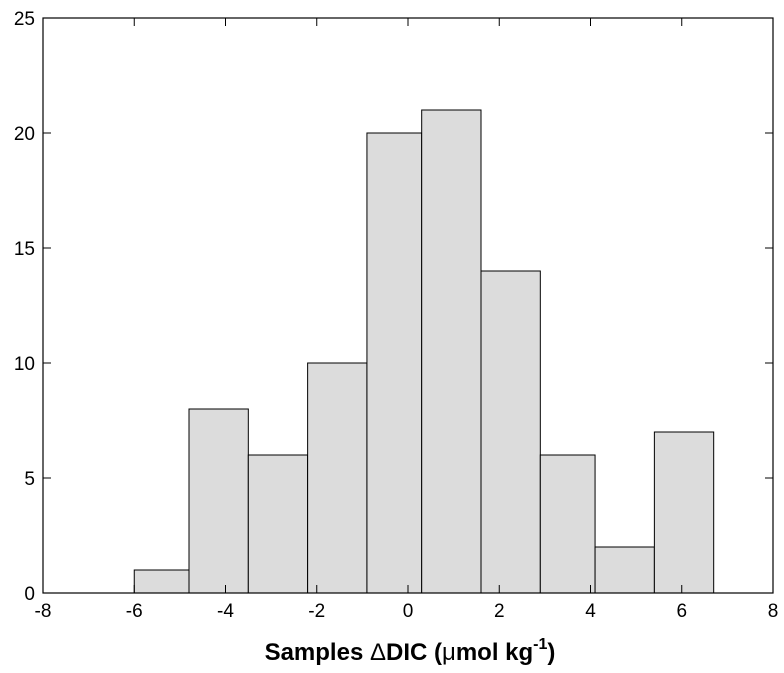 The height and width of the screenshot is (673, 784). Describe the element at coordinates (378, 652) in the screenshot. I see `x-axis-title-delta: Δ` at that location.